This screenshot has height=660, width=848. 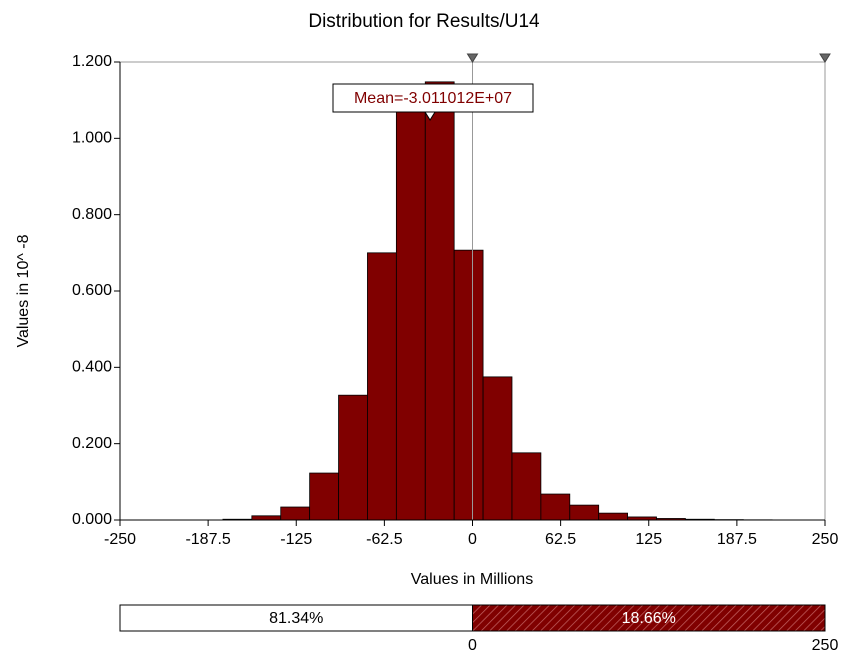 I want to click on right-percent: 18.66%, so click(x=649, y=618).